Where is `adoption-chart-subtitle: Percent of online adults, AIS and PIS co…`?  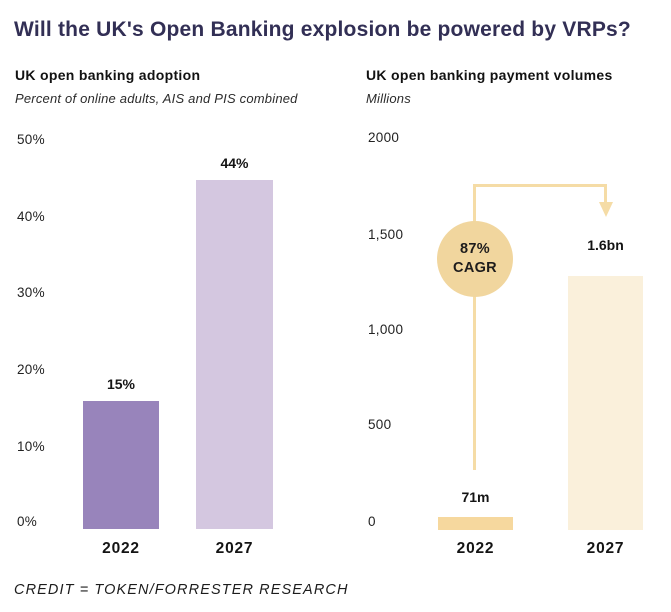
adoption-chart-subtitle: Percent of online adults, AIS and PIS co… is located at coordinates (156, 98).